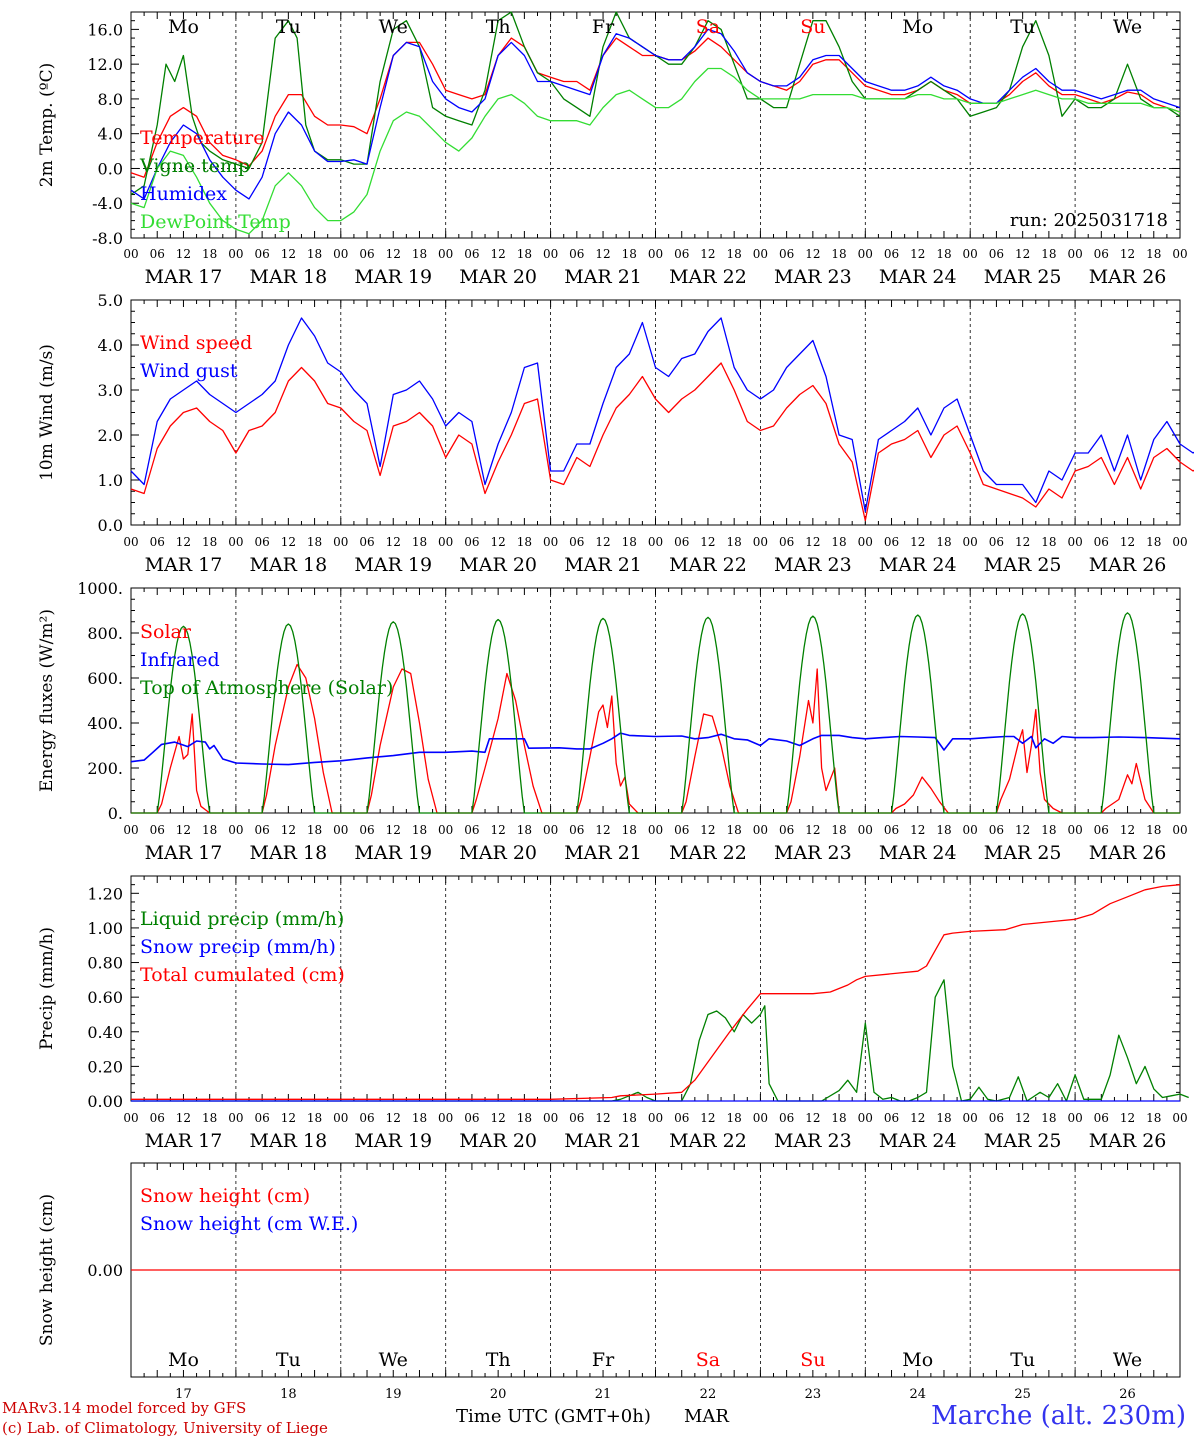  Describe the element at coordinates (47, 700) in the screenshot. I see `y-axis-label: Energy fluxes (W/m²)` at that location.